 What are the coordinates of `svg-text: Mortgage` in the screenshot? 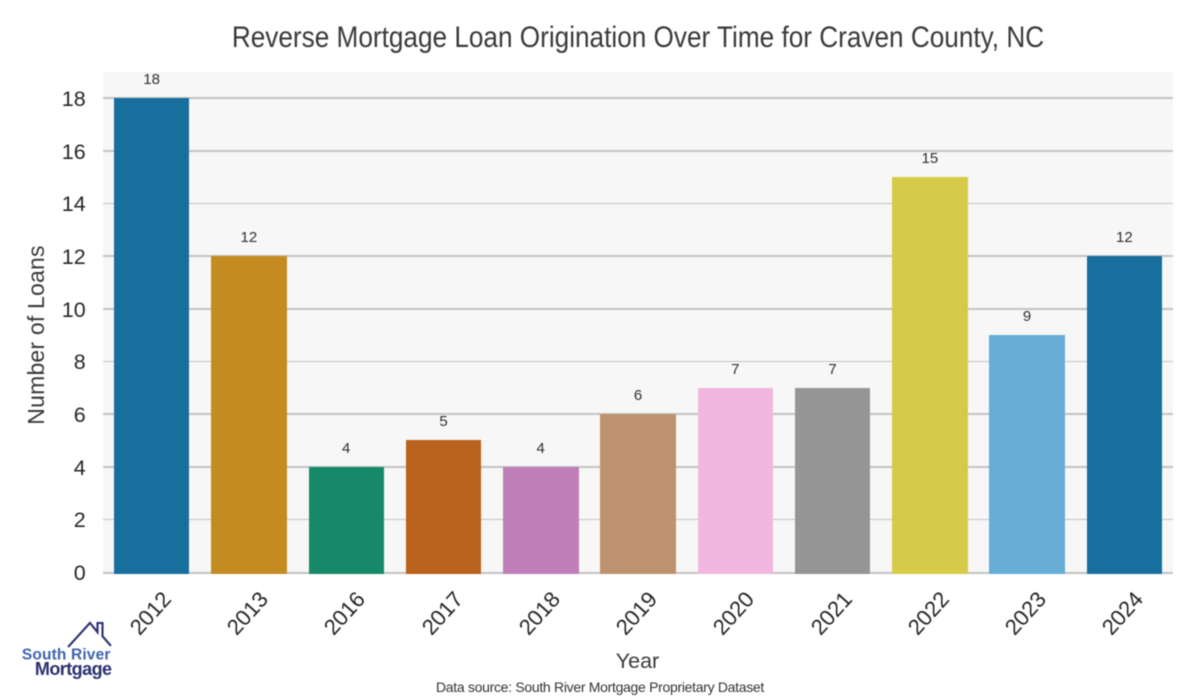 It's located at (73, 669).